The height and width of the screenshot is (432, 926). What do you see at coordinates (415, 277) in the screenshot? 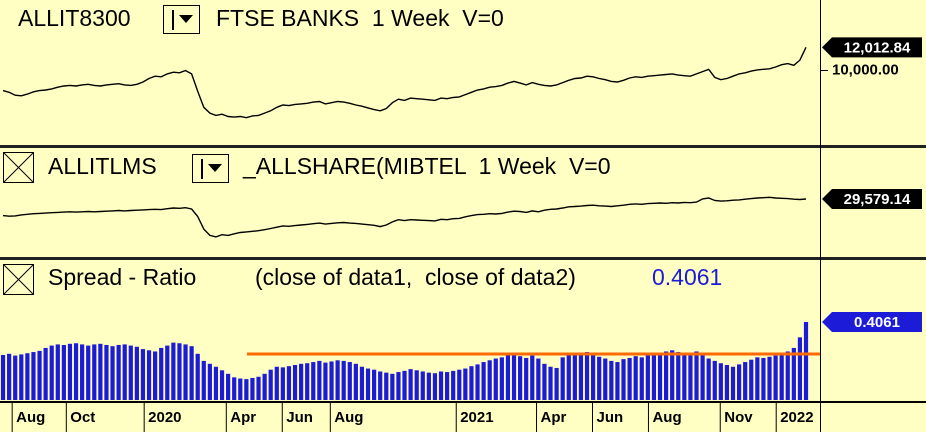
I see `pane-subtitle: (close of data1, close of data2)` at bounding box center [415, 277].